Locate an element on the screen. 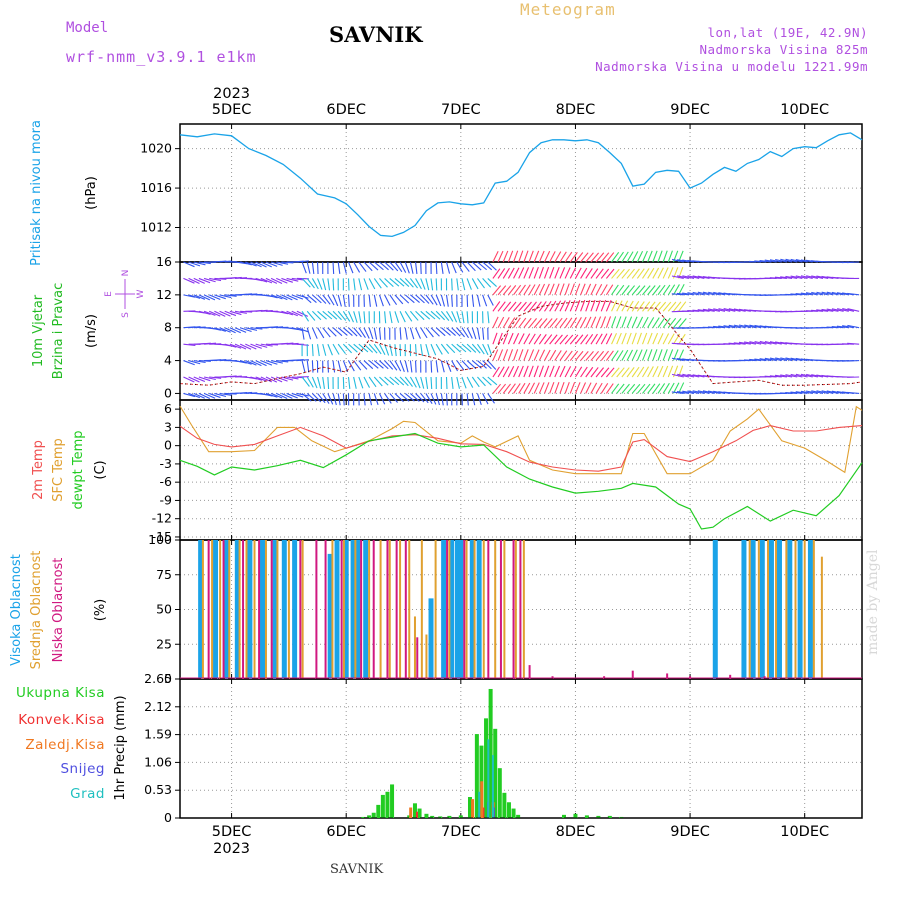 The width and height of the screenshot is (900, 900). precip-bar is located at coordinates (490, 753).